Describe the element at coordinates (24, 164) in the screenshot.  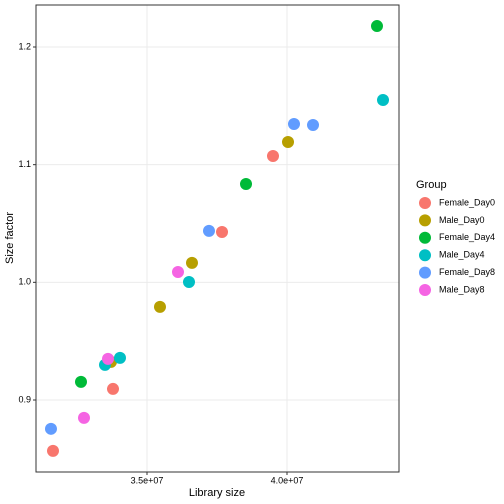
I see `y-tick-label: 1.1` at that location.